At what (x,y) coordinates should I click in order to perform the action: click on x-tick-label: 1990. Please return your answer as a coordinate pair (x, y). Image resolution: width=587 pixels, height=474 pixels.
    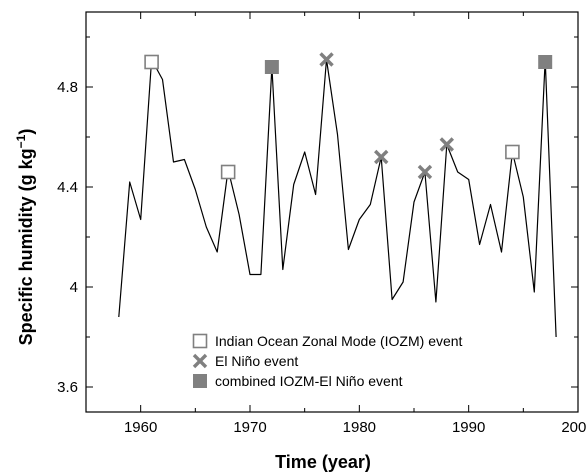
    Looking at the image, I should click on (468, 427).